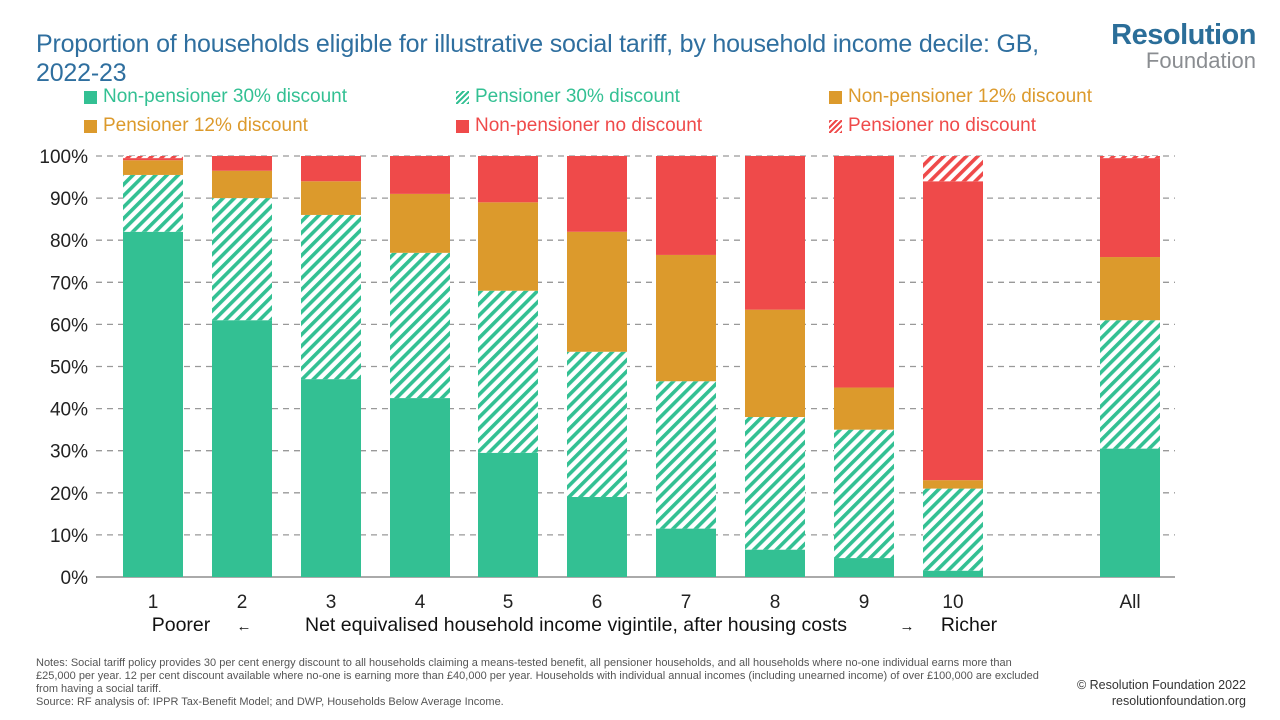 The height and width of the screenshot is (720, 1280). What do you see at coordinates (864, 272) in the screenshot?
I see `bar-9-non-pensioner-no-discount` at bounding box center [864, 272].